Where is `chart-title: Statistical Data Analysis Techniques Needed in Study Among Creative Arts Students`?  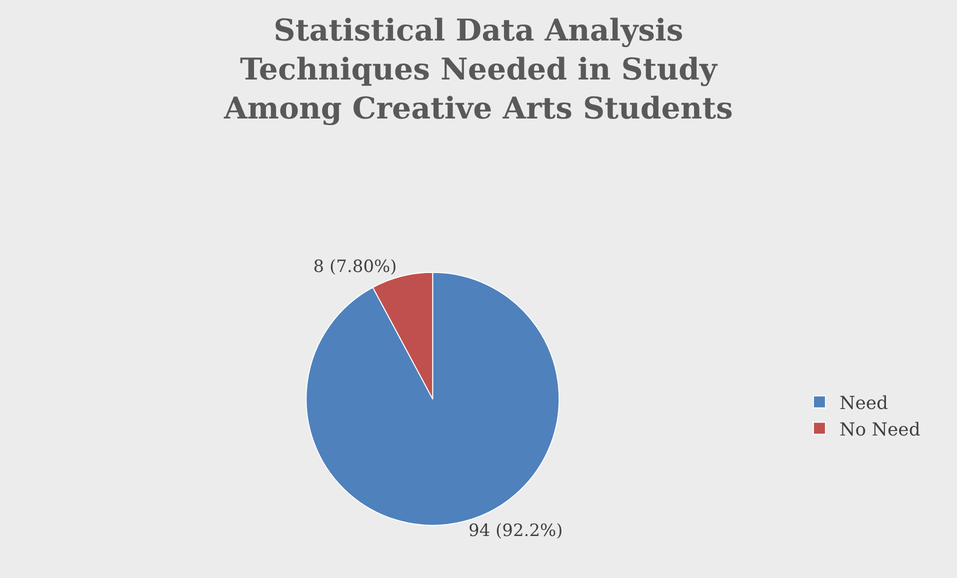
chart-title: Statistical Data Analysis Techniques Needed in Study Among Creative Arts Students is located at coordinates (478, 69).